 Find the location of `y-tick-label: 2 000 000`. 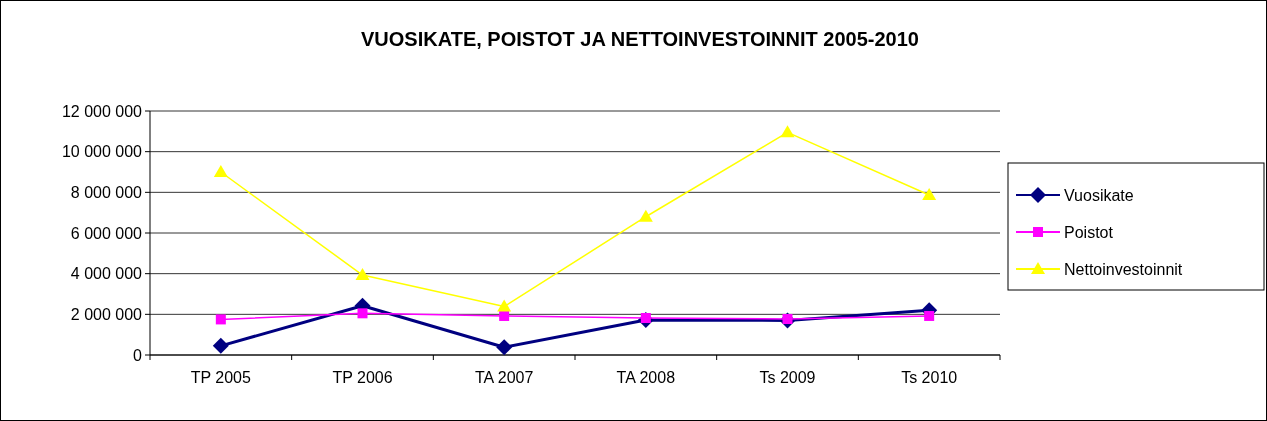

y-tick-label: 2 000 000 is located at coordinates (106, 314).